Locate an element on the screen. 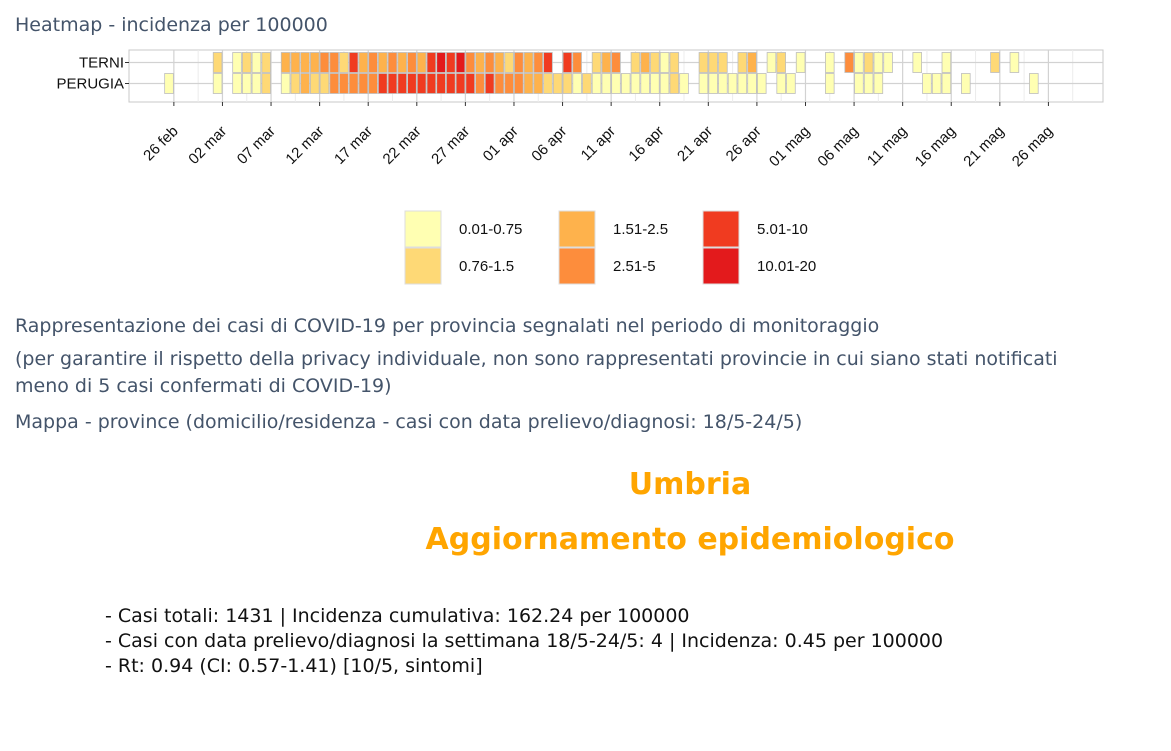  x-tick-label: 12 mar is located at coordinates (304, 145).